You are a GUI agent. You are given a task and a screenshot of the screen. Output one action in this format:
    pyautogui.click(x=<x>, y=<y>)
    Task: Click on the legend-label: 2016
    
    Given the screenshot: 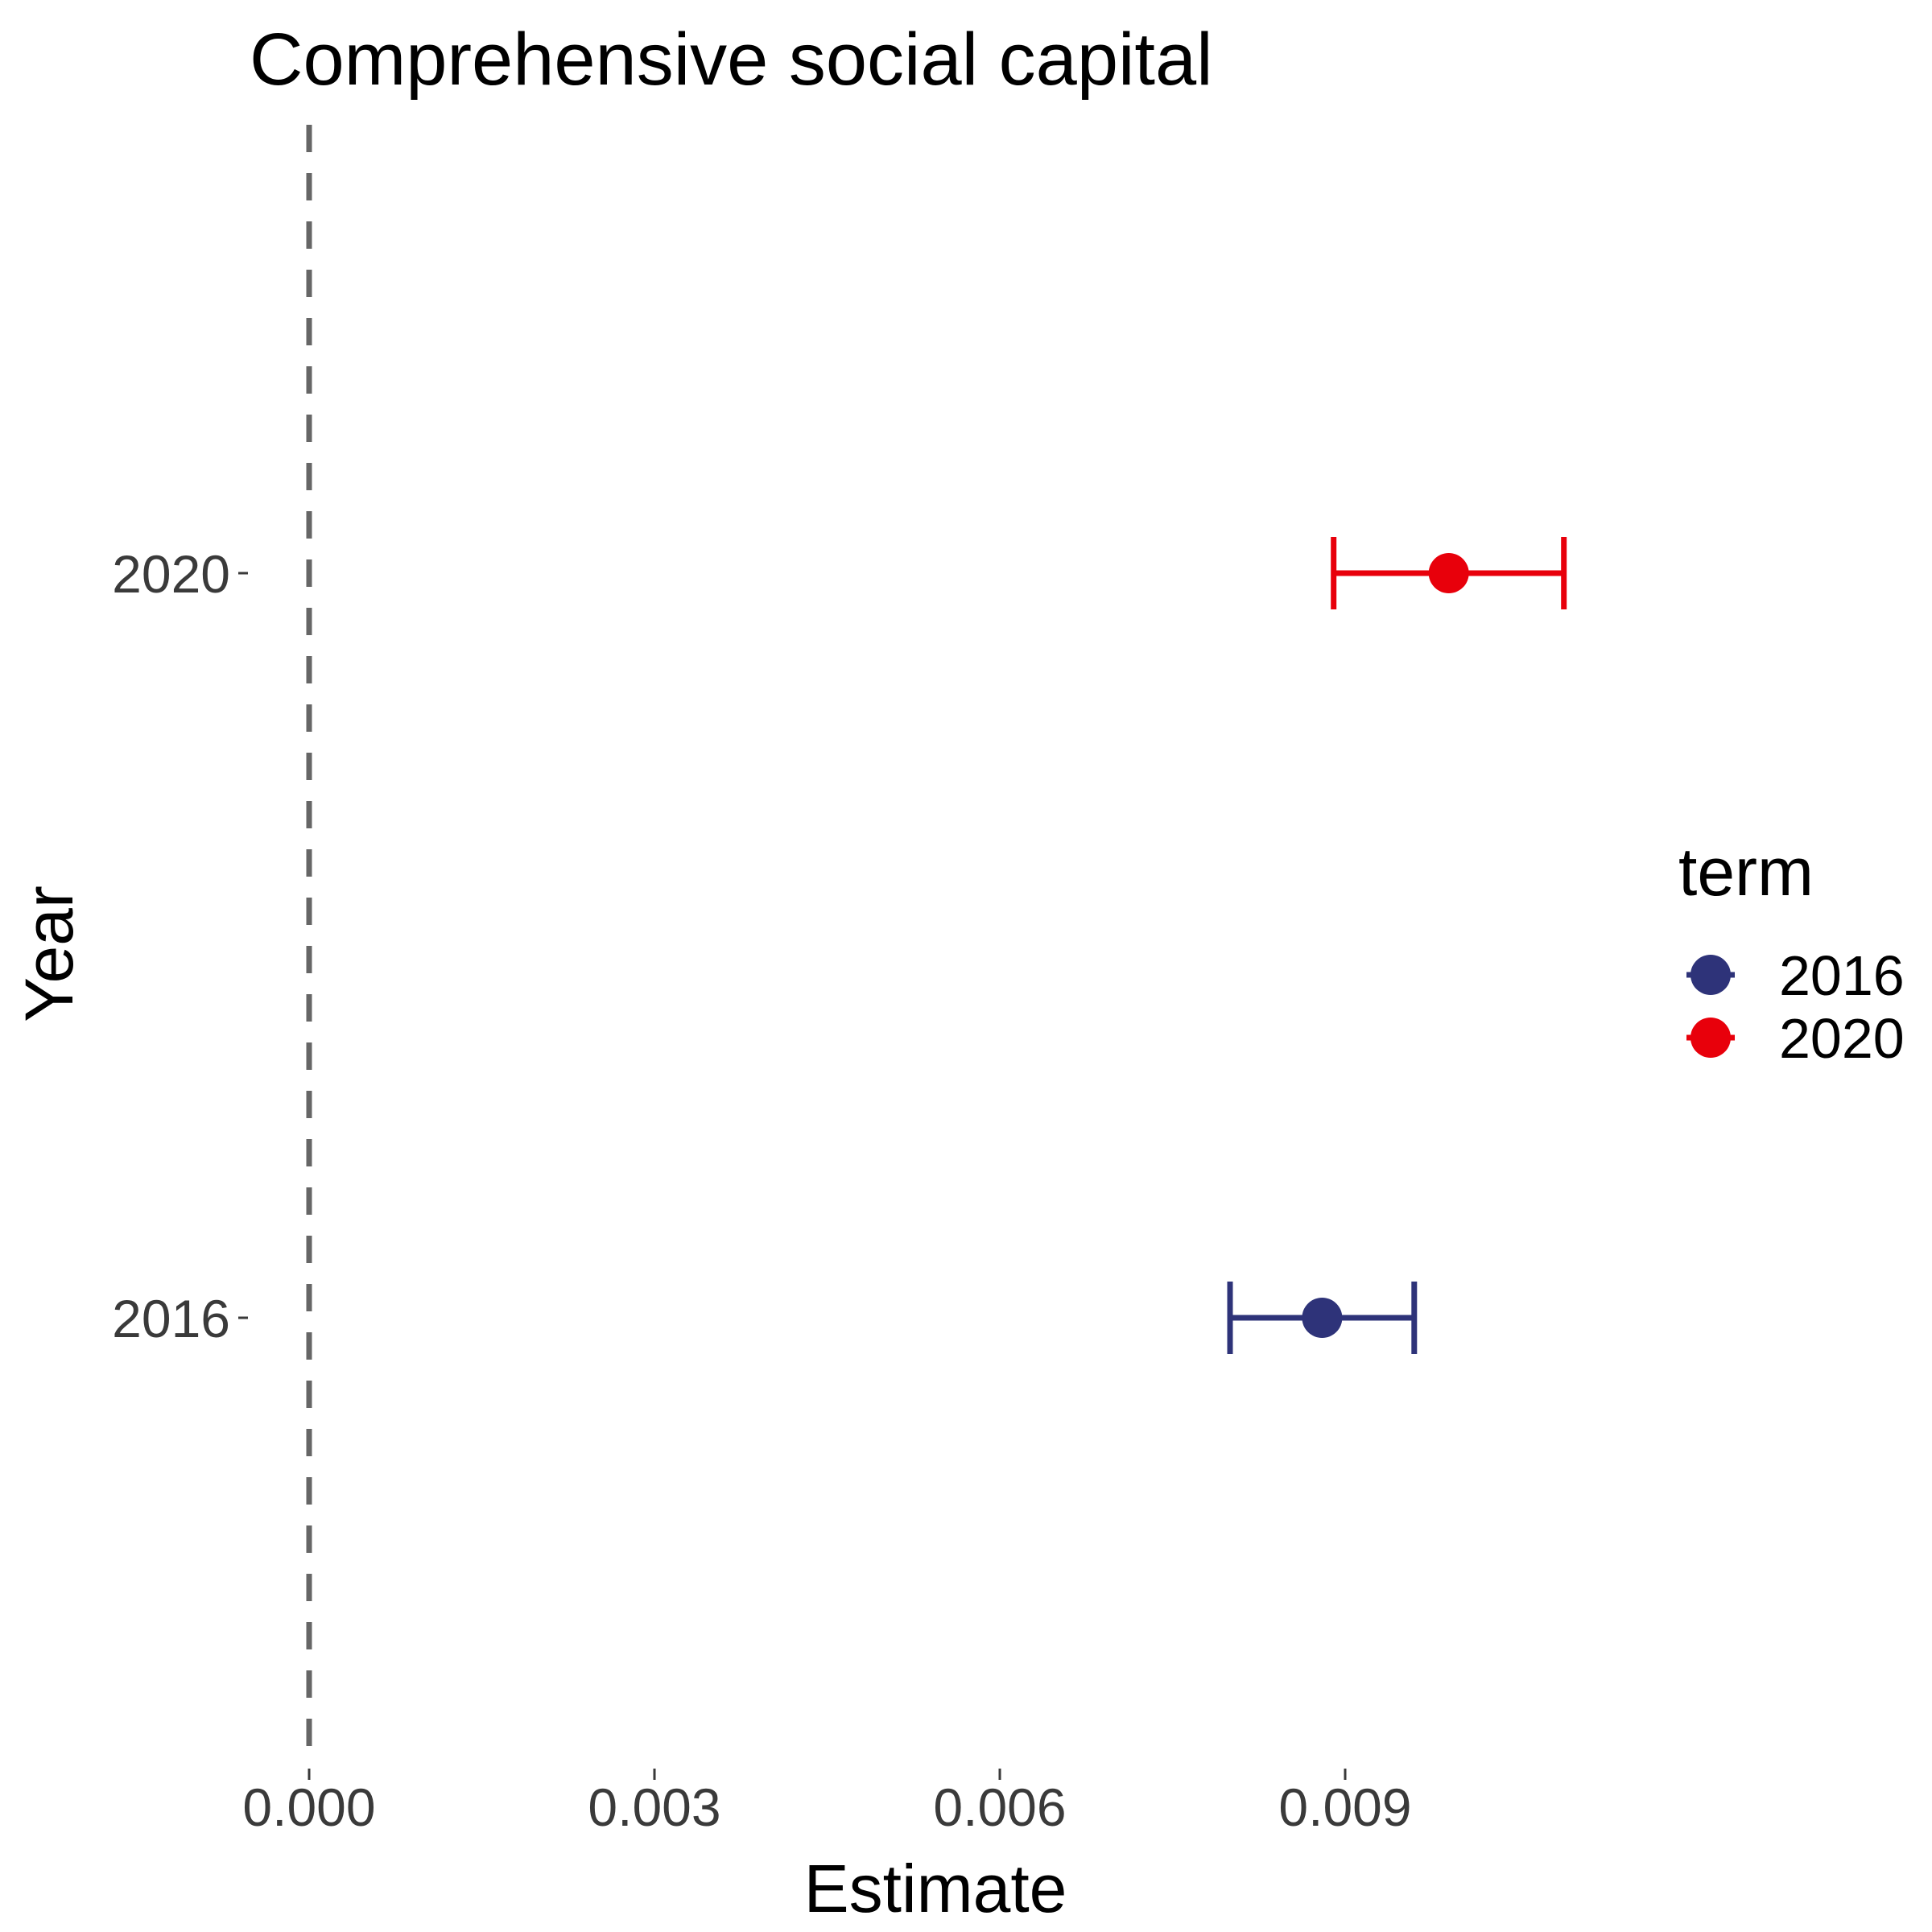 What is the action you would take?
    pyautogui.click(x=1842, y=975)
    